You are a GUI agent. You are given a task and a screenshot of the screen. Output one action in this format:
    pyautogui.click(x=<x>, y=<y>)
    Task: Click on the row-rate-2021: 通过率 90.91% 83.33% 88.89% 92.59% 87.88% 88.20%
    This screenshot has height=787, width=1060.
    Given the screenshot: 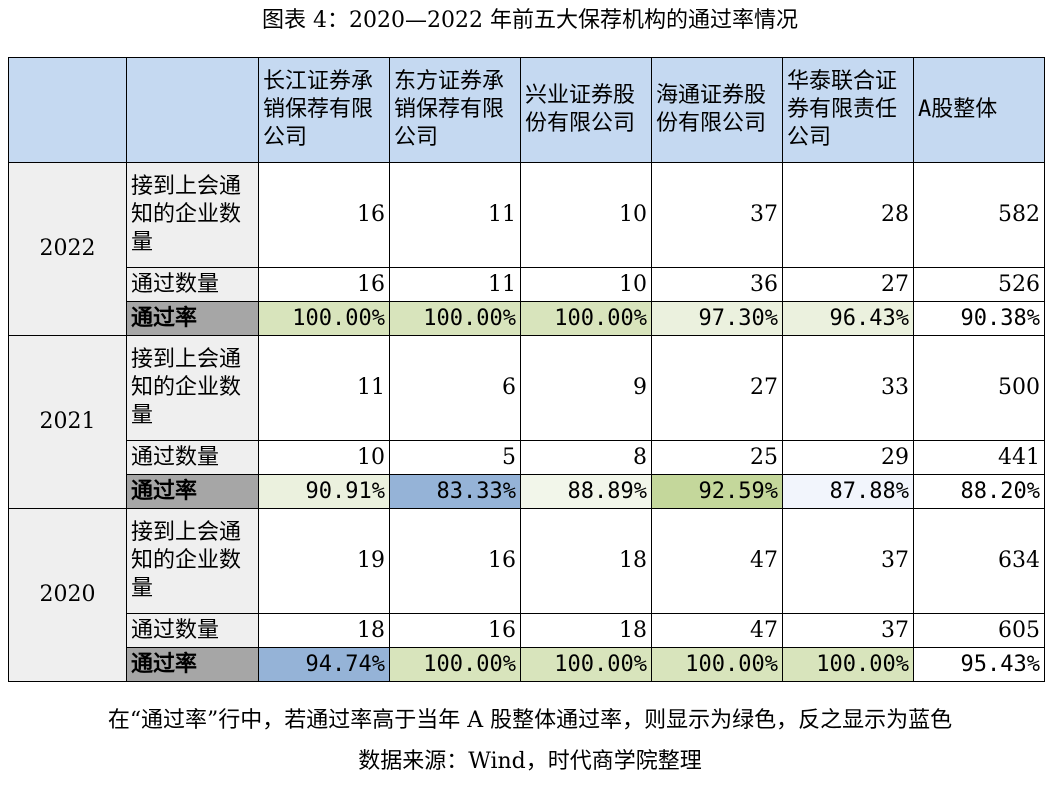 What is the action you would take?
    pyautogui.click(x=527, y=491)
    